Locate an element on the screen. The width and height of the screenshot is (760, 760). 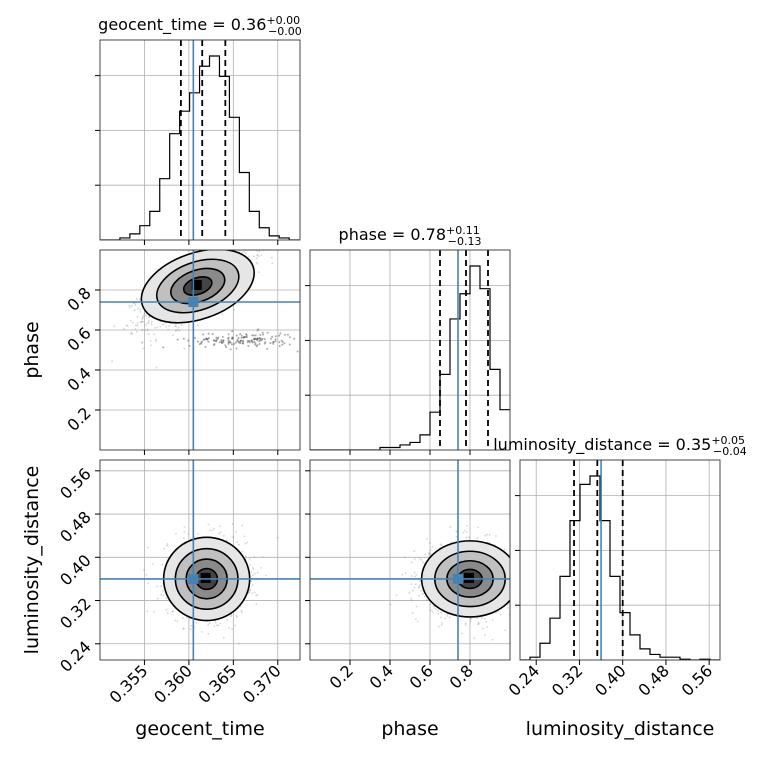
y-tick-label: 0.48 is located at coordinates (75, 526).